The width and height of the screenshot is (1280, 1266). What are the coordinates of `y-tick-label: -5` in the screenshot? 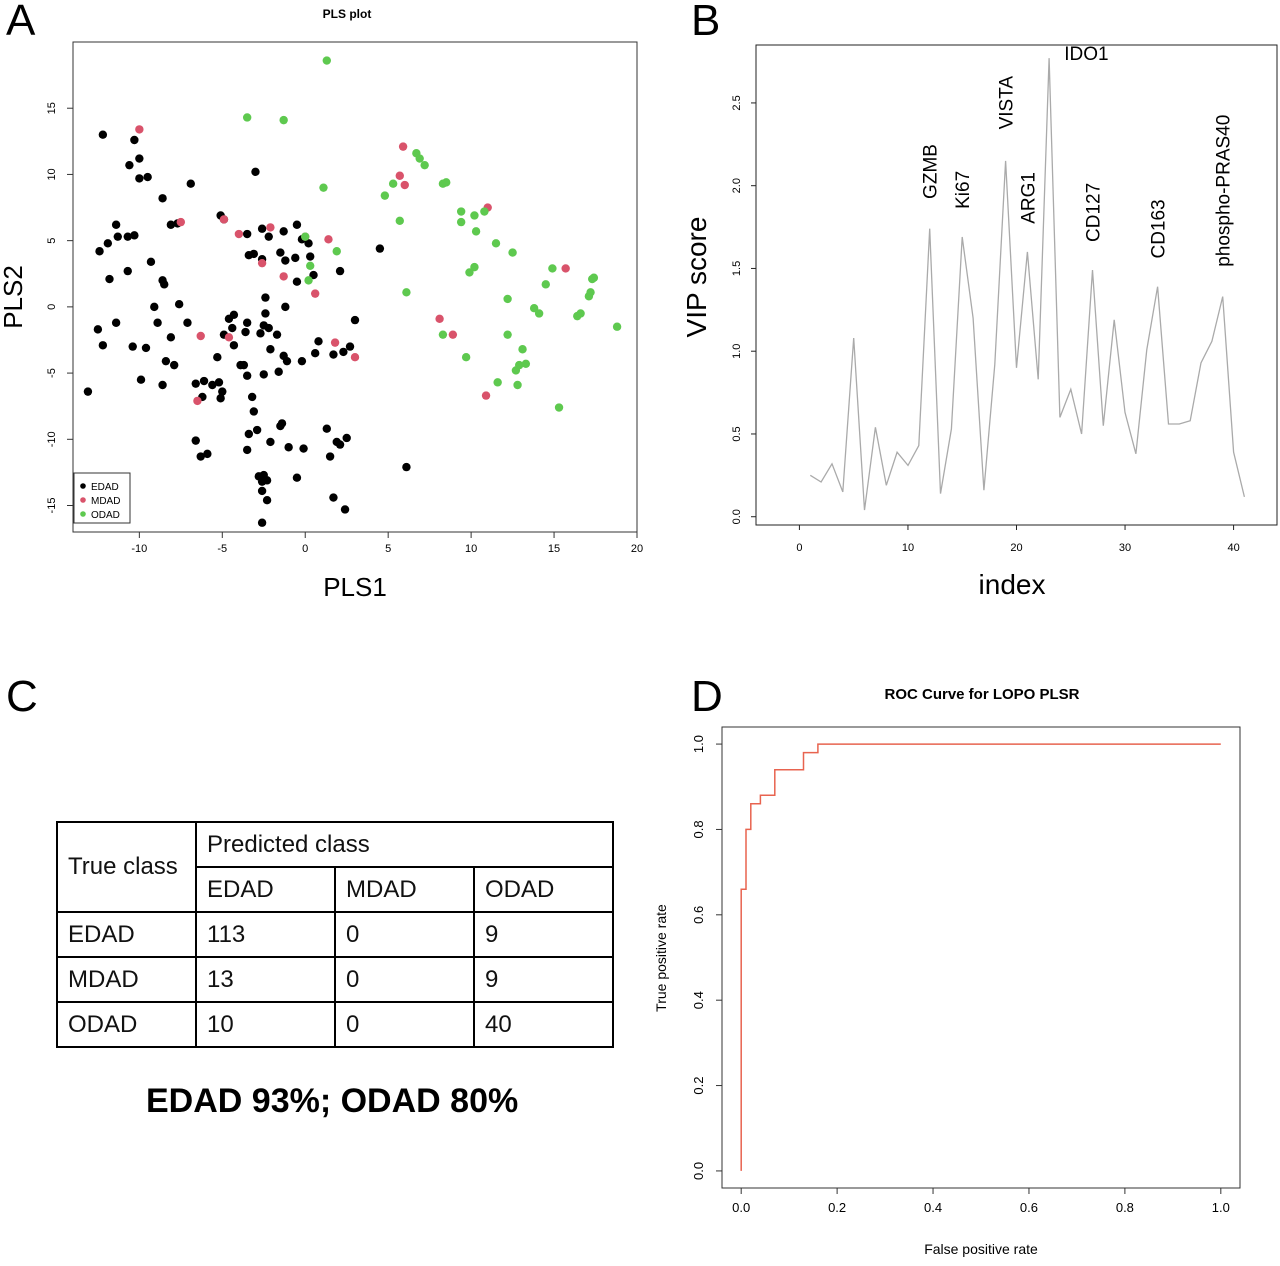 It's located at (52, 373).